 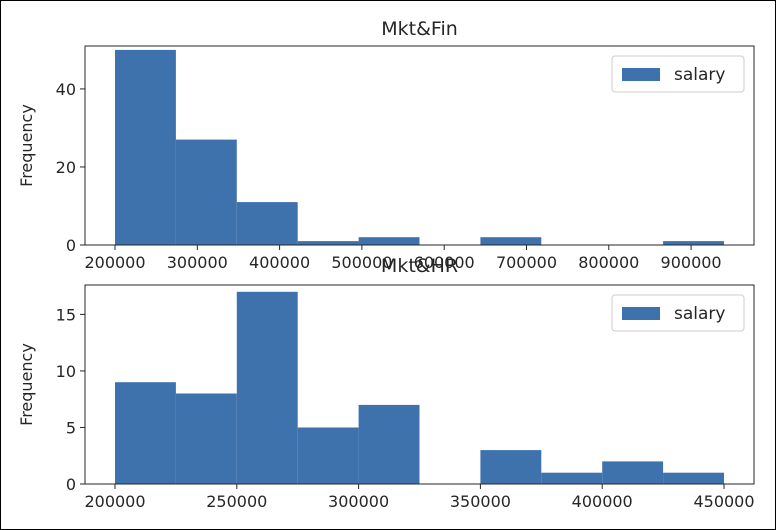 What do you see at coordinates (419, 29) in the screenshot?
I see `subplot-title: Mkt&Fin` at bounding box center [419, 29].